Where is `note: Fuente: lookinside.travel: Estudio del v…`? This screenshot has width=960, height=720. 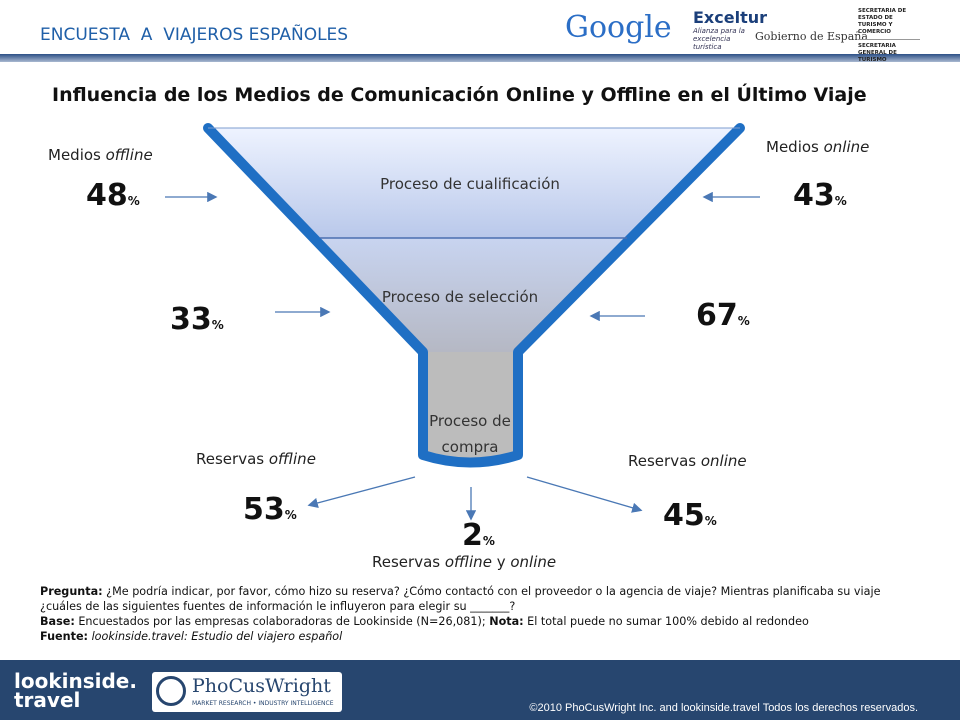 note: Fuente: lookinside.travel: Estudio del v… is located at coordinates (480, 636).